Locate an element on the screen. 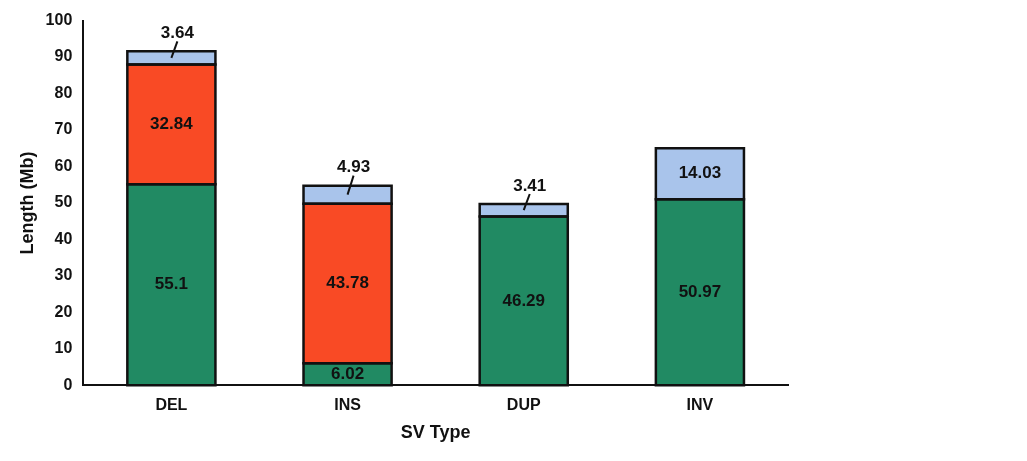 This screenshot has width=1027, height=461. y-tick-label: 0 is located at coordinates (68, 384).